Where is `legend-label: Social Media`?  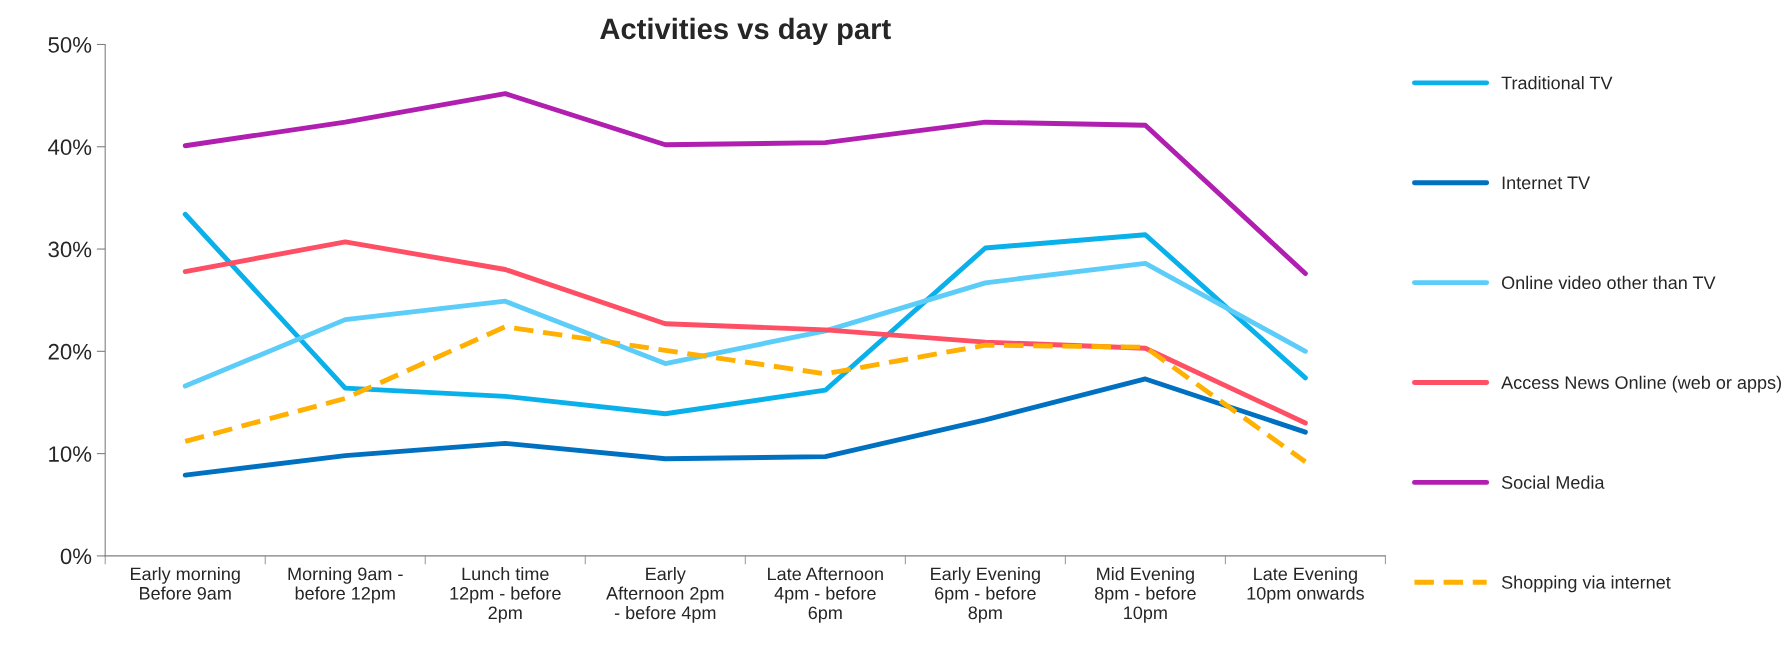 legend-label: Social Media is located at coordinates (1553, 482).